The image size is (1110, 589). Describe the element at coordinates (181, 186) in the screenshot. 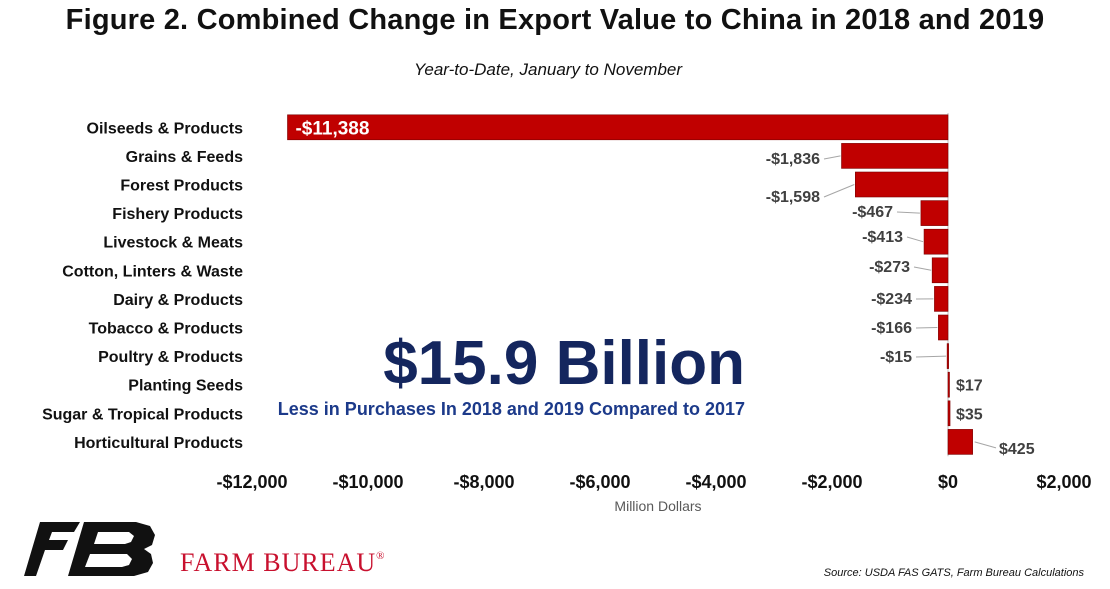

I see `category-label: Forest Products` at that location.